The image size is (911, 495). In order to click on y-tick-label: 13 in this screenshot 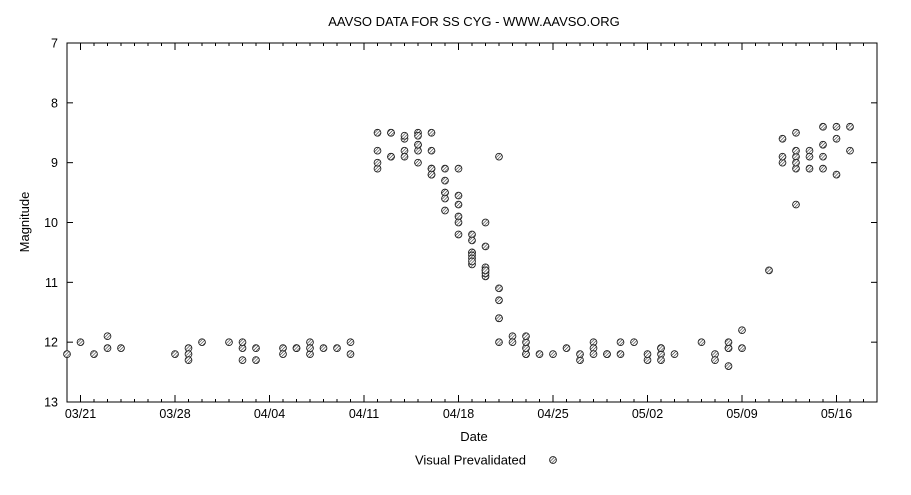, I will do `click(51, 403)`.